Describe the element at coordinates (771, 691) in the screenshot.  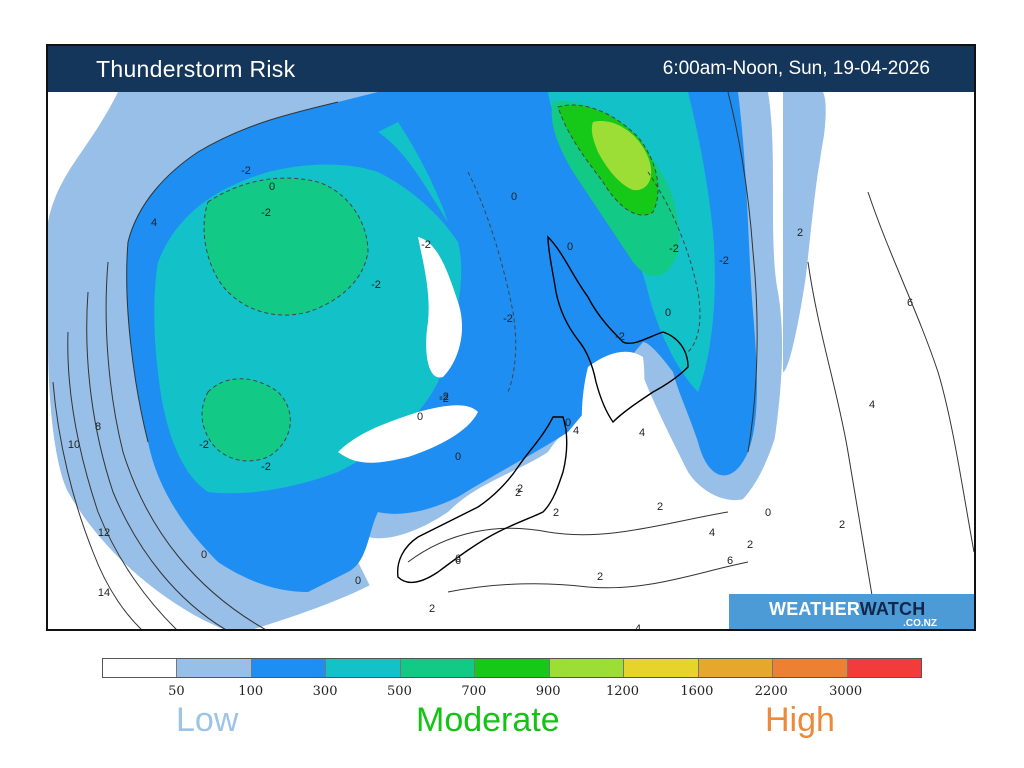
I see `legend-tick-label: 2200` at that location.